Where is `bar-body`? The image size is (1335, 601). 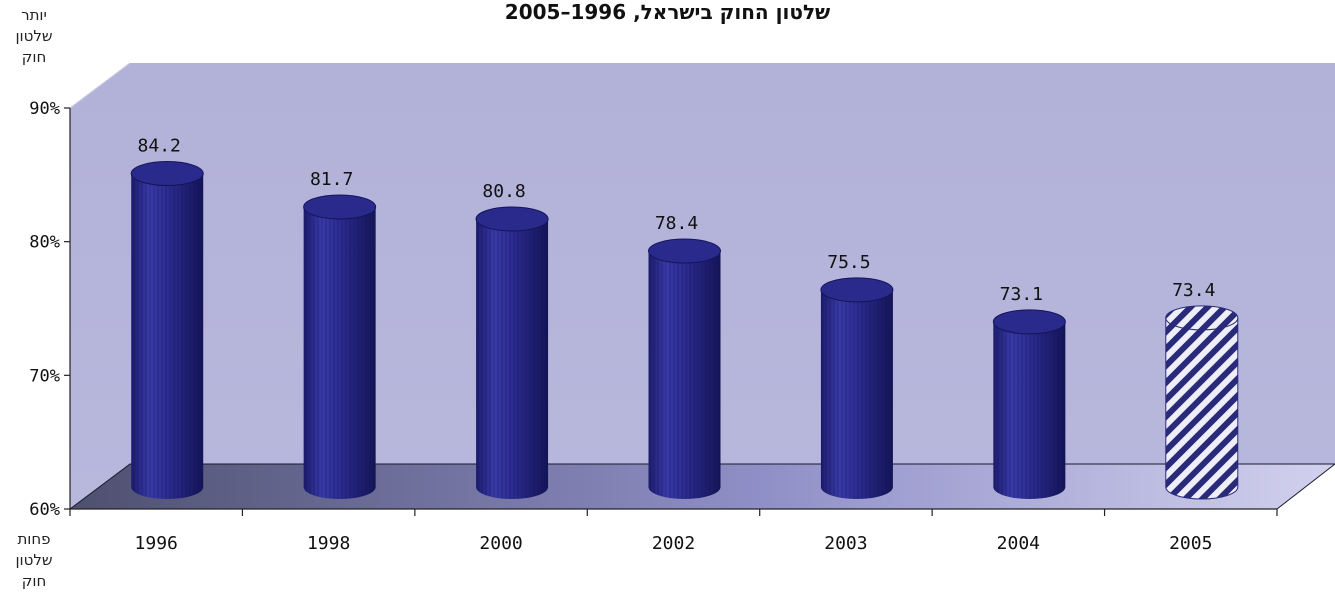 bar-body is located at coordinates (1202, 408).